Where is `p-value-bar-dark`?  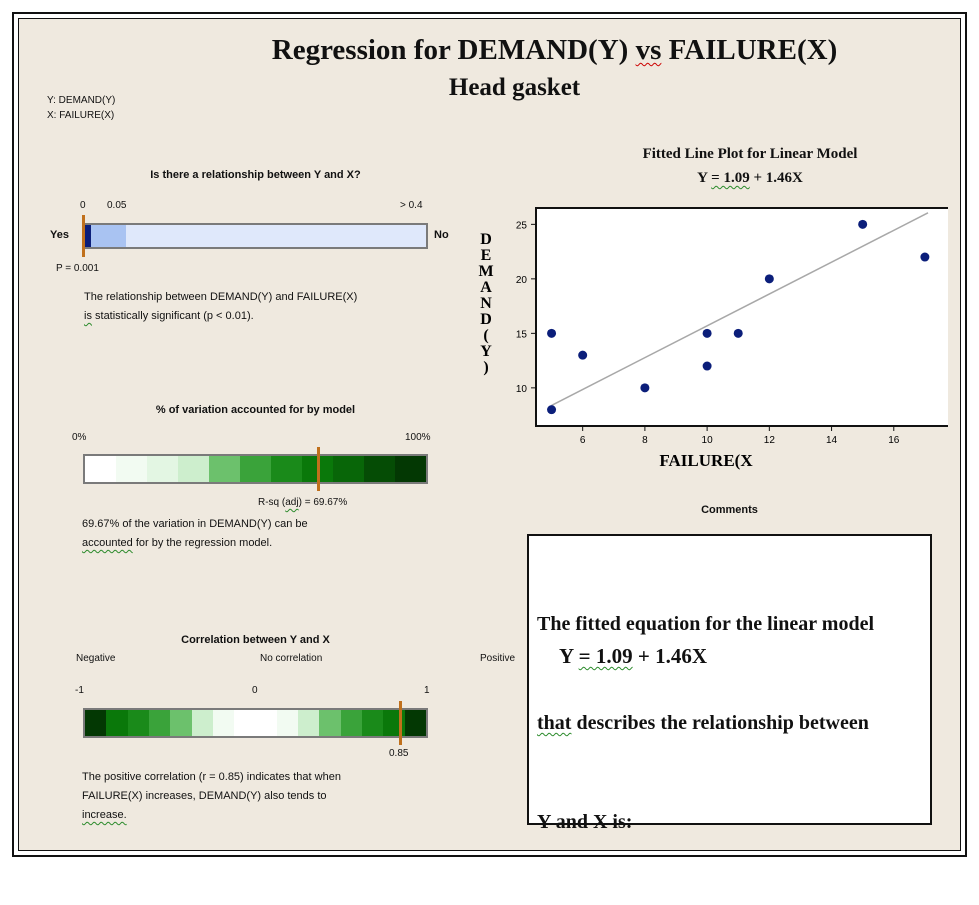 p-value-bar-dark is located at coordinates (88, 236).